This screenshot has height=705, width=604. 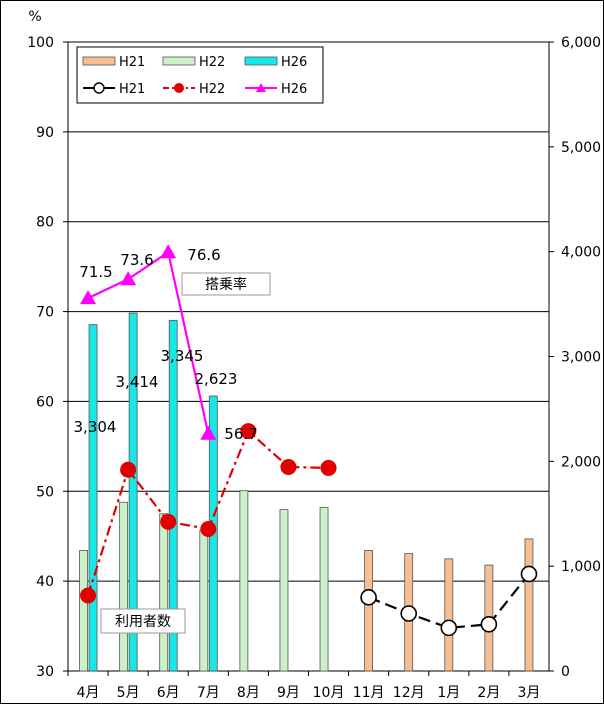 I want to click on right-tick-label: 4,000, so click(x=581, y=253).